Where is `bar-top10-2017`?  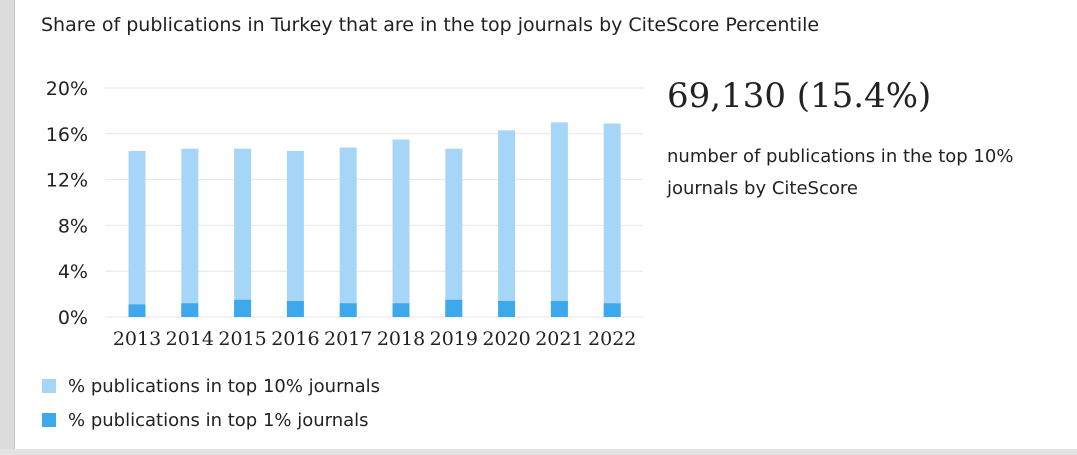 bar-top10-2017 is located at coordinates (348, 232).